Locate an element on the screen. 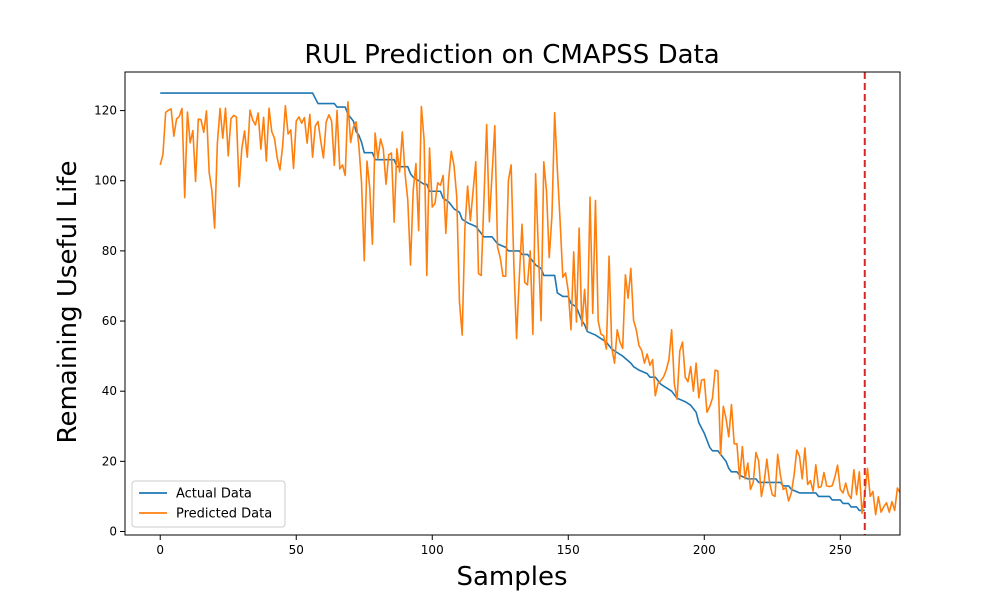 The width and height of the screenshot is (1000, 600). y-axis-label: Remaining Useful Life is located at coordinates (68, 302).